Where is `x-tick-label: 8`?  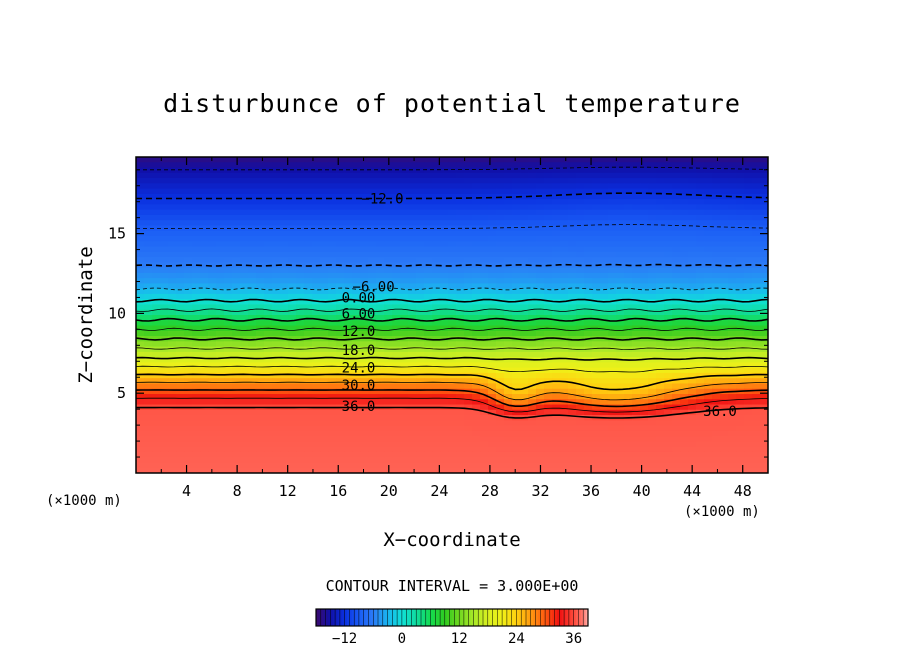
x-tick-label: 8 is located at coordinates (237, 491).